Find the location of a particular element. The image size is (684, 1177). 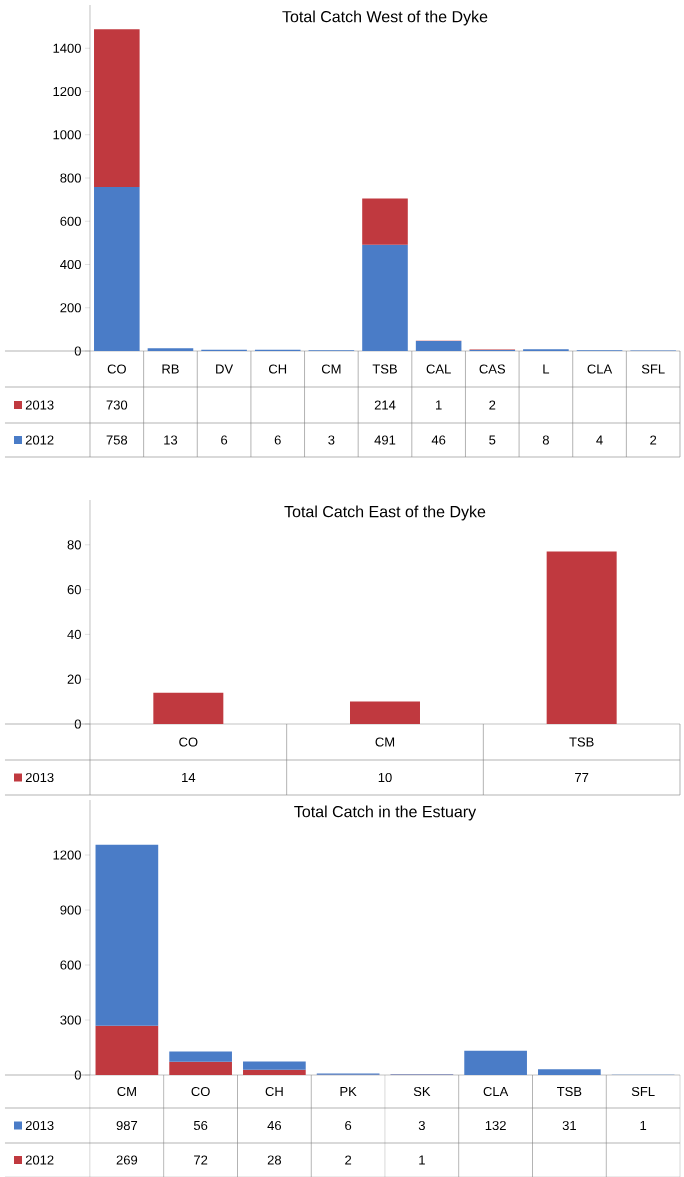

data-label: 56 is located at coordinates (200, 1125).